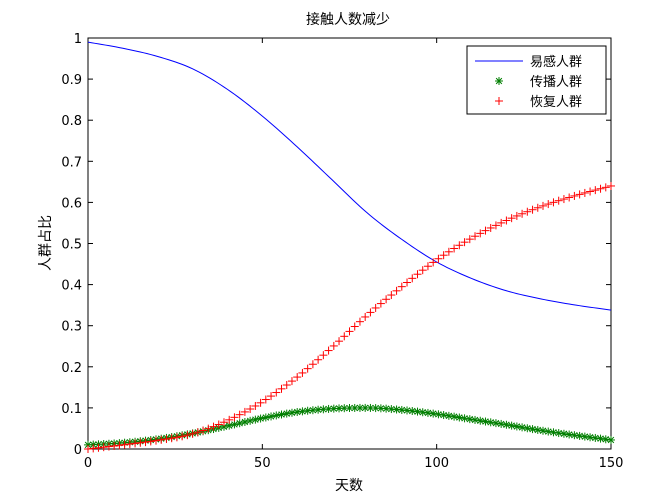 The height and width of the screenshot is (504, 672). Describe the element at coordinates (556, 82) in the screenshot. I see `legend-label-1: 传播人群` at that location.